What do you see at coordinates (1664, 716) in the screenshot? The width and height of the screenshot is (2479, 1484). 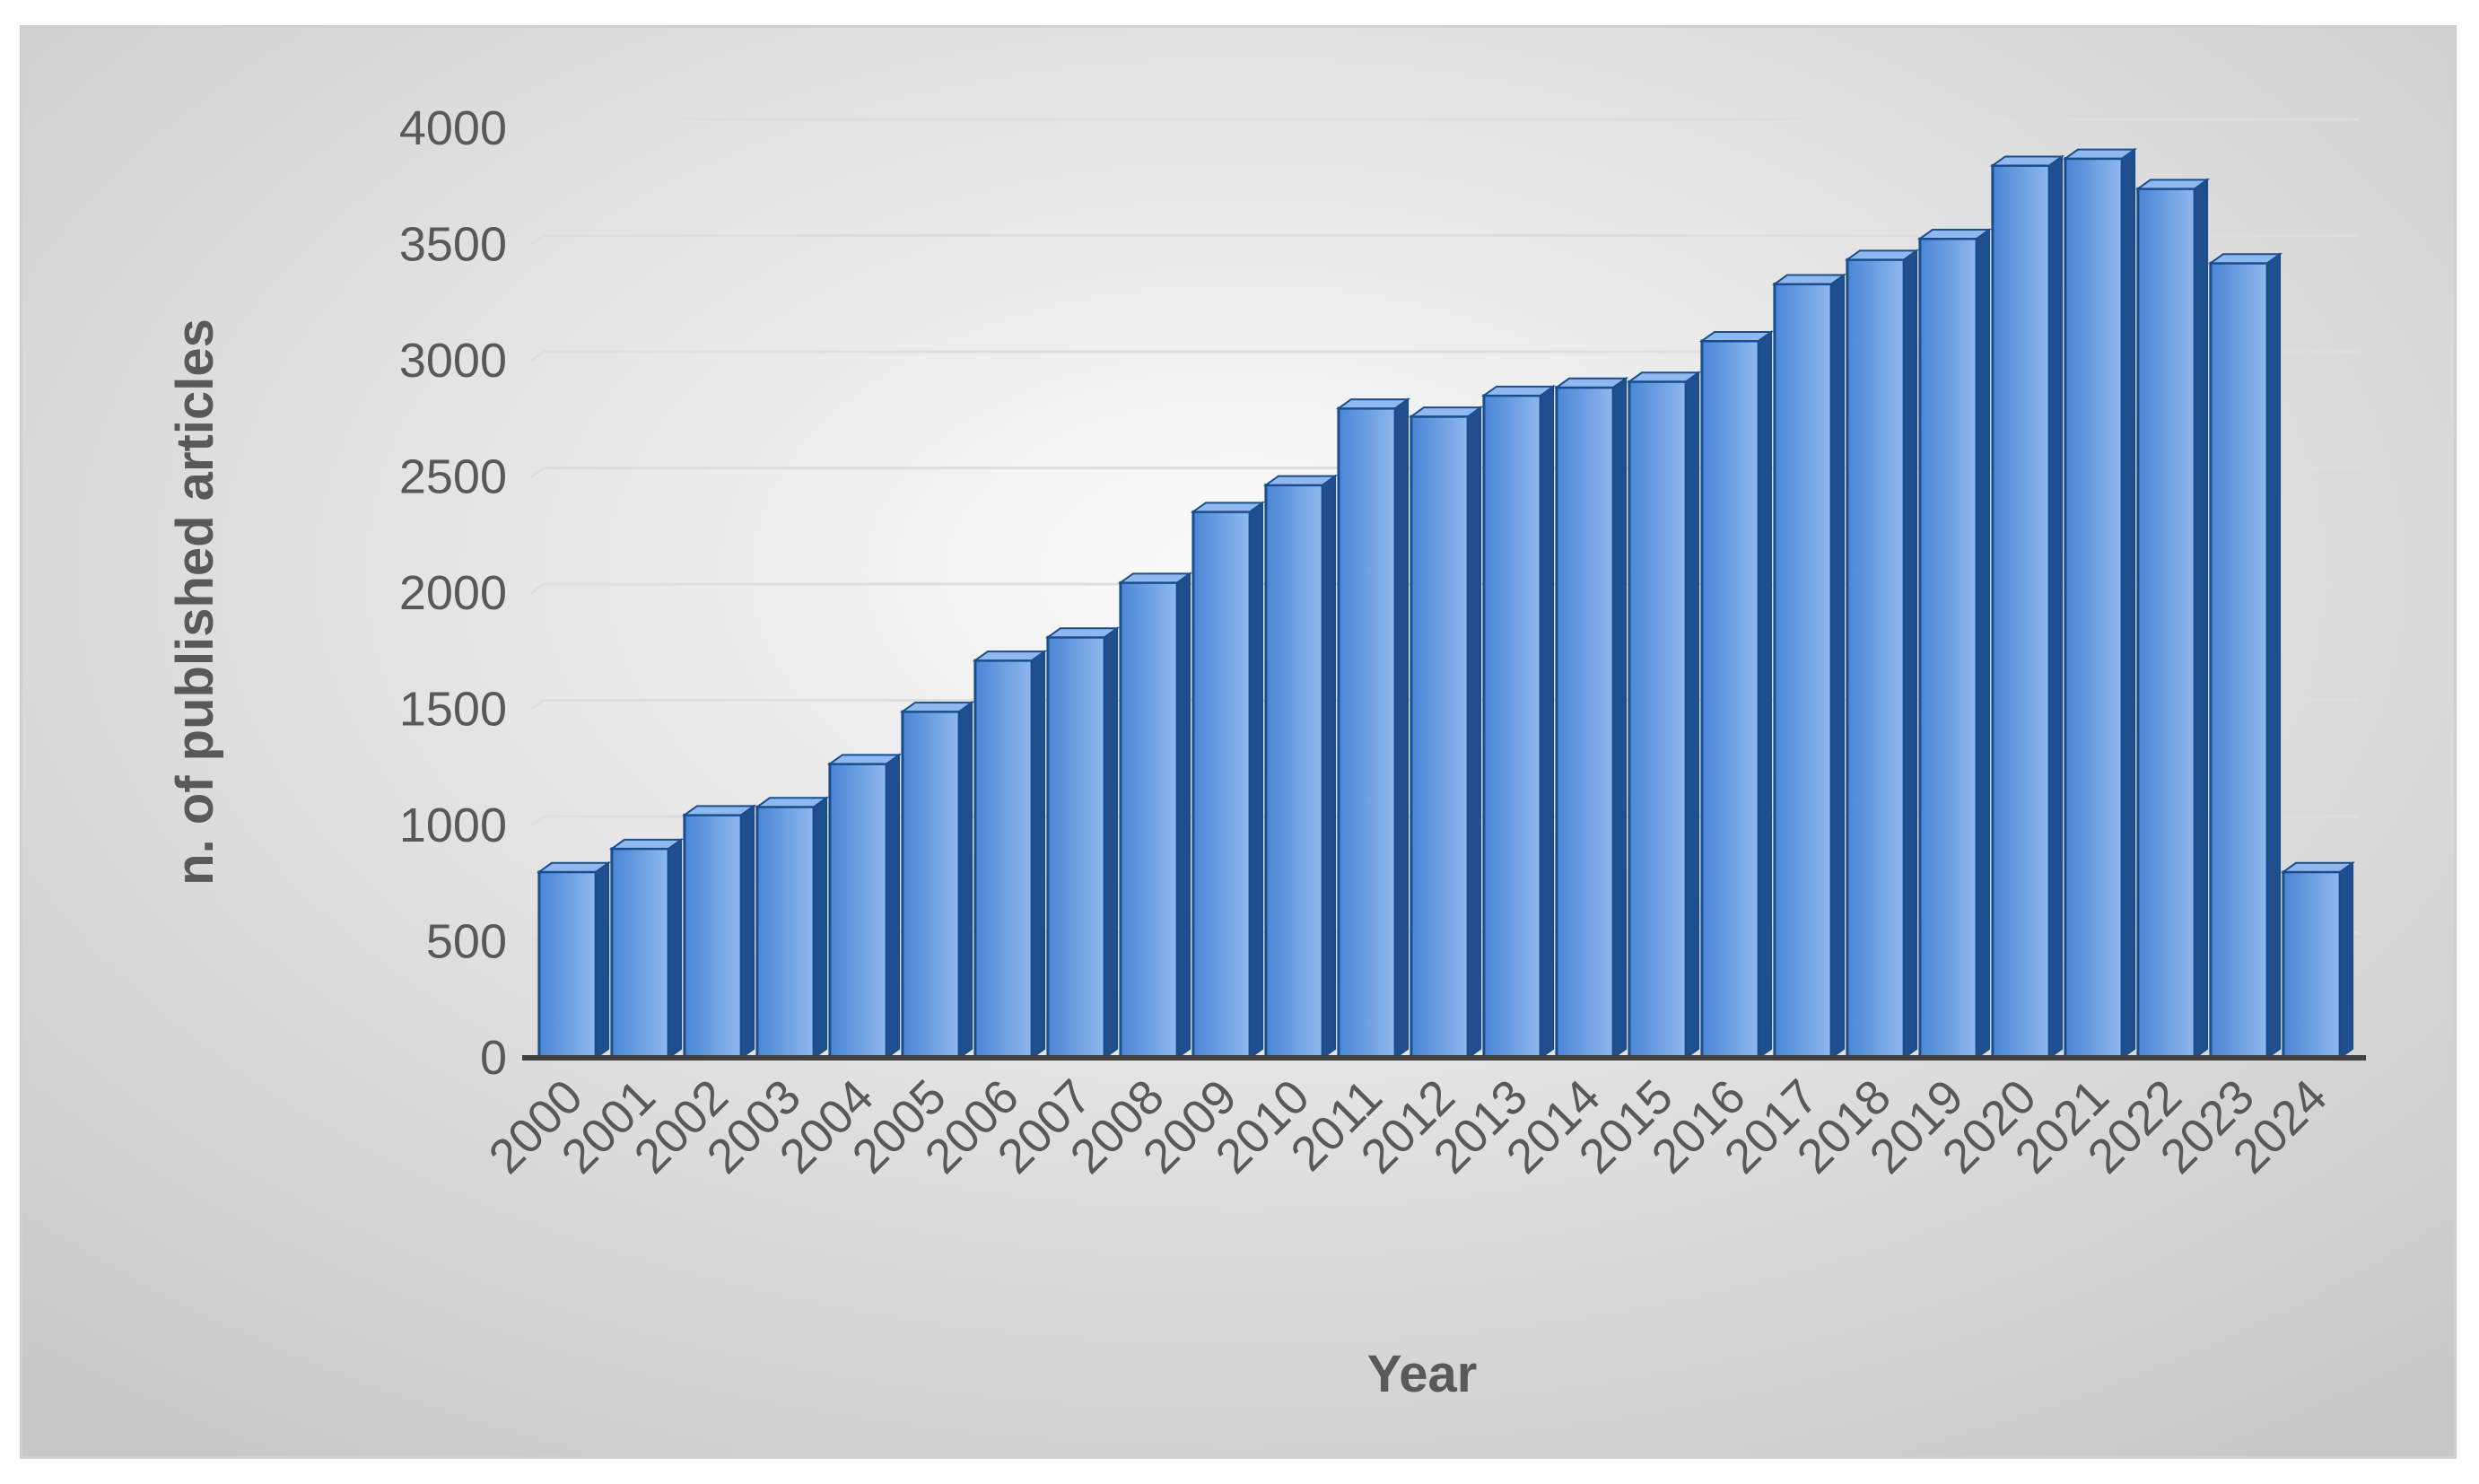 I see `bar-2015` at bounding box center [1664, 716].